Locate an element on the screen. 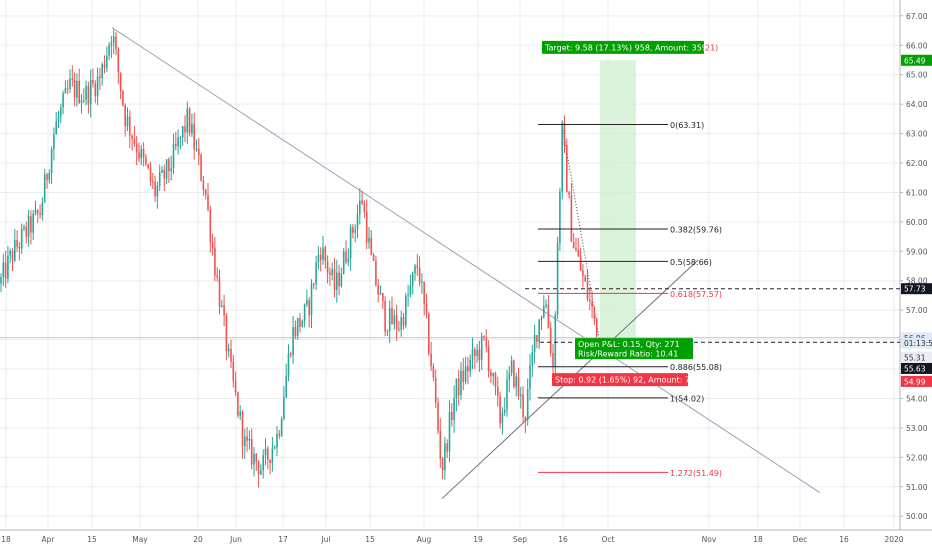 This screenshot has height=550, width=932. fib-level-label: 1(54.02) is located at coordinates (687, 398).